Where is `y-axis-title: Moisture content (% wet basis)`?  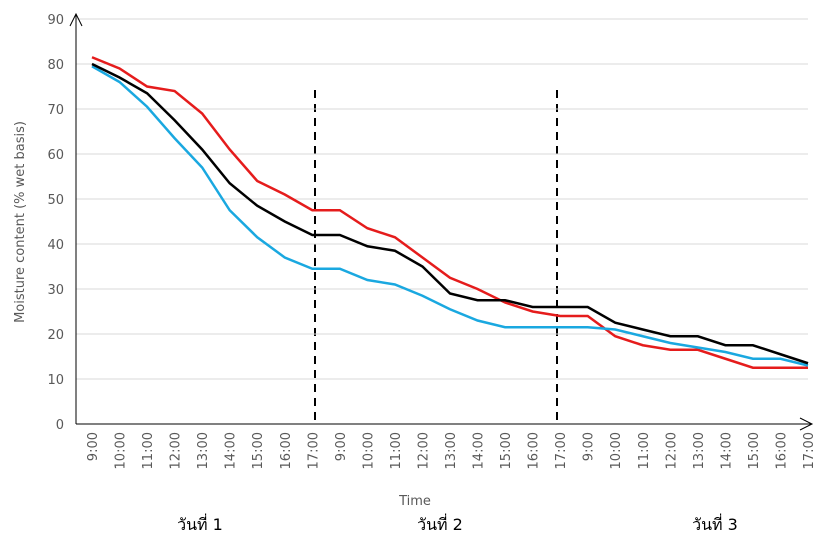 y-axis-title: Moisture content (% wet basis) is located at coordinates (20, 222).